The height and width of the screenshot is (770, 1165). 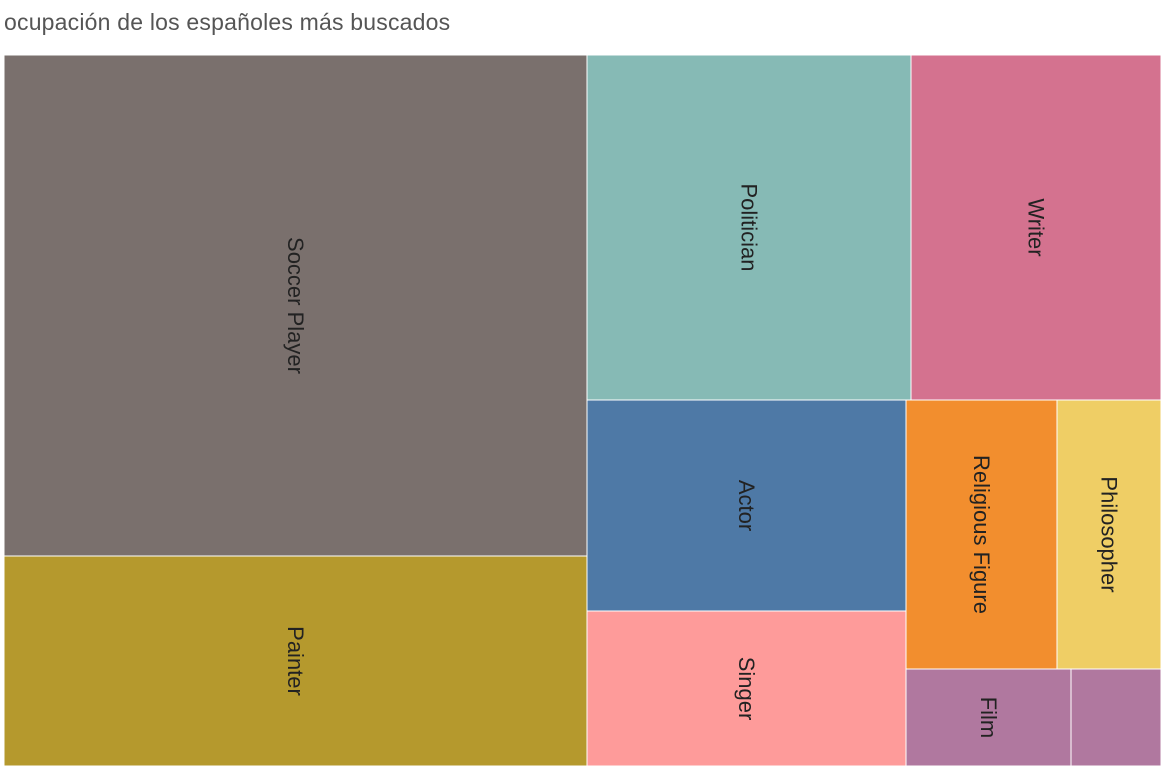 I want to click on tile-writer, so click(x=1036, y=227).